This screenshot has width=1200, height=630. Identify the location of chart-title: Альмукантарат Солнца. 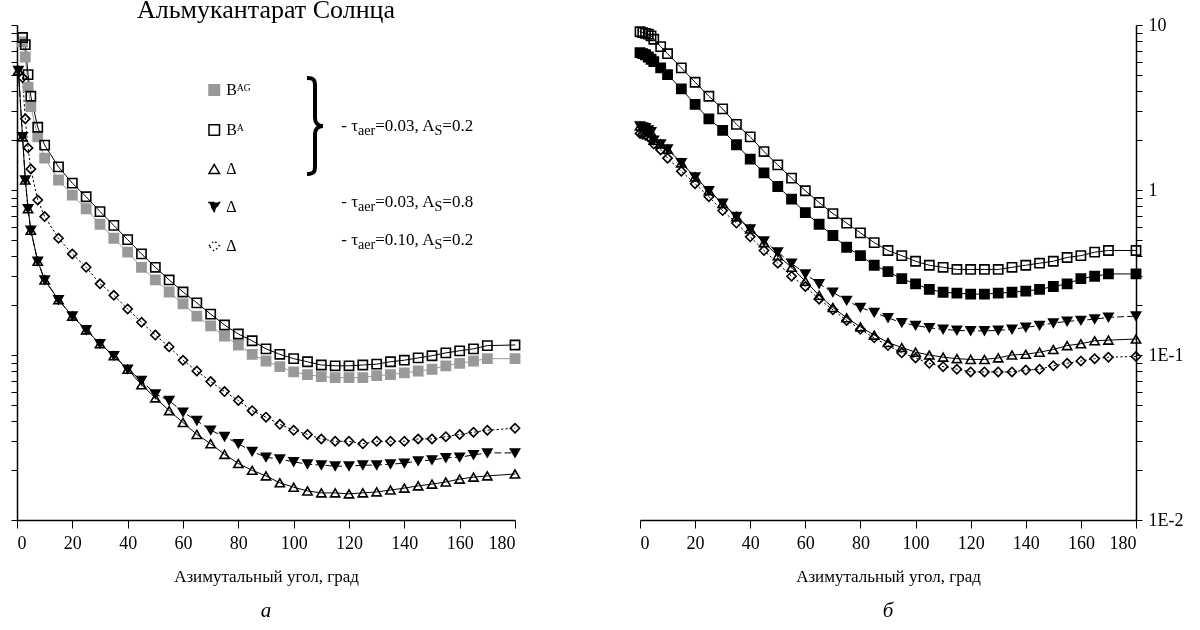
(266, 12).